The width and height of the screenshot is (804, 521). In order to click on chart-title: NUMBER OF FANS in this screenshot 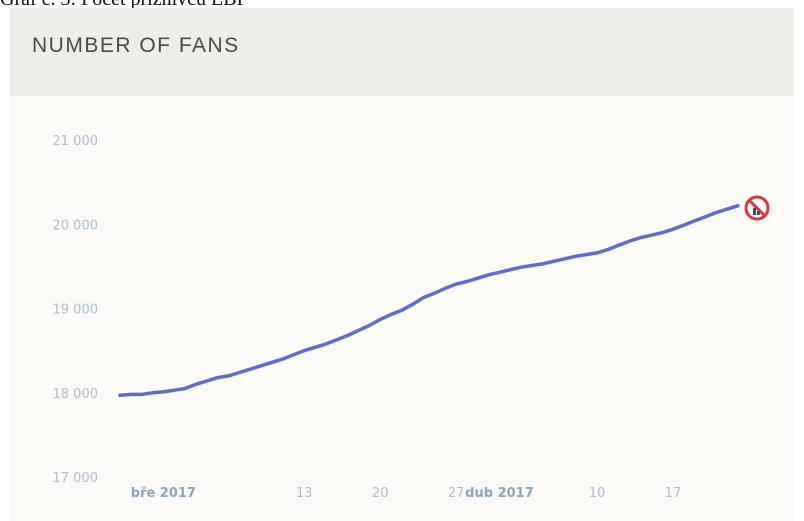, I will do `click(136, 45)`.